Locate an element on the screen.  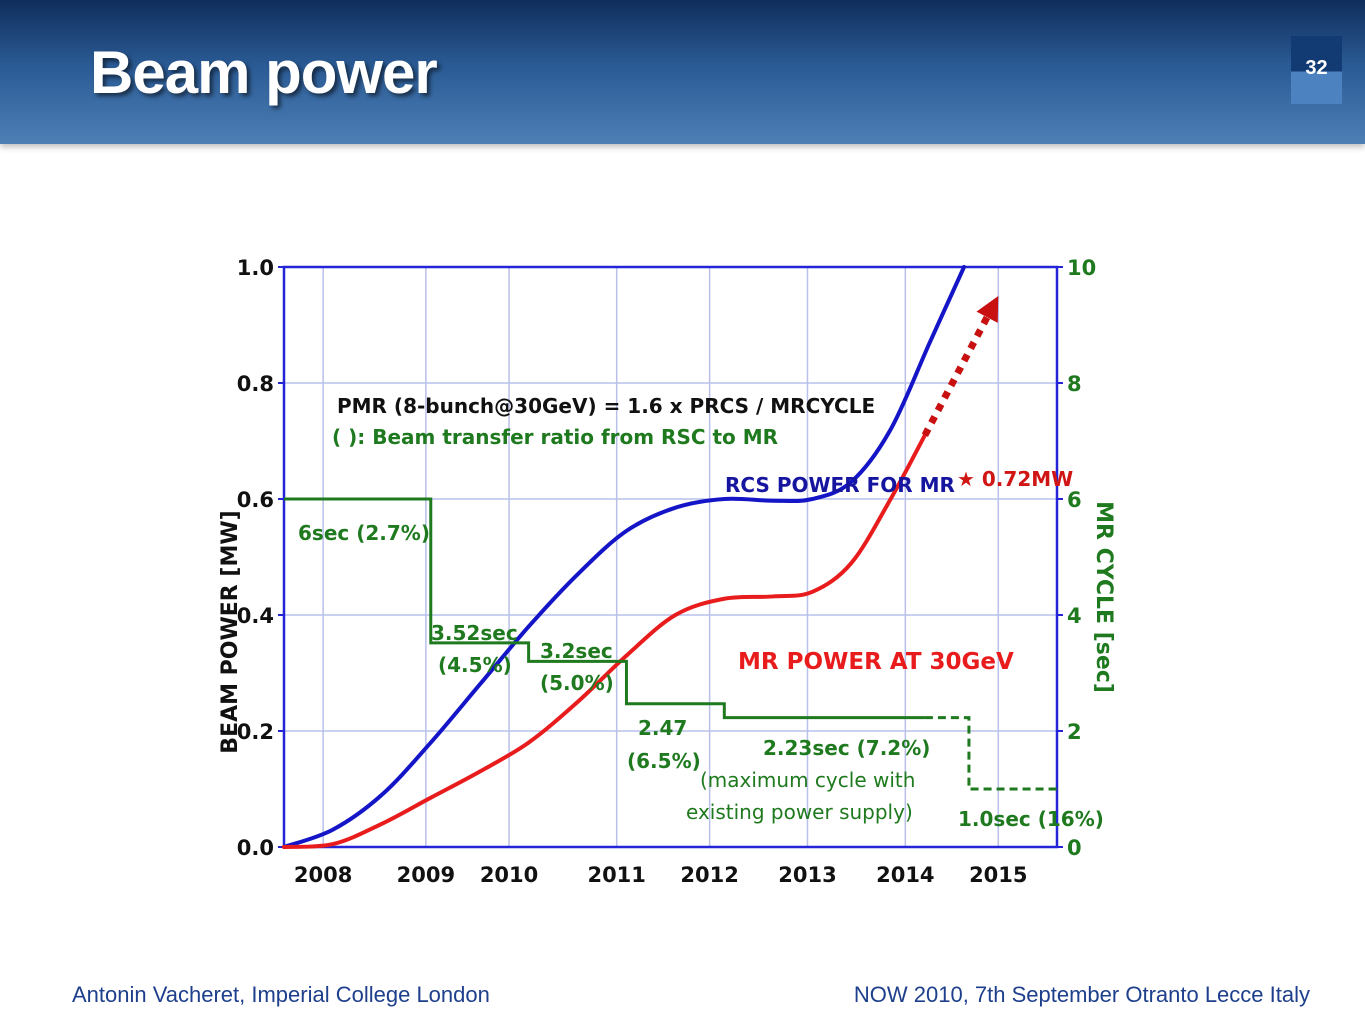
y-tick-label: 0.8 is located at coordinates (255, 384).